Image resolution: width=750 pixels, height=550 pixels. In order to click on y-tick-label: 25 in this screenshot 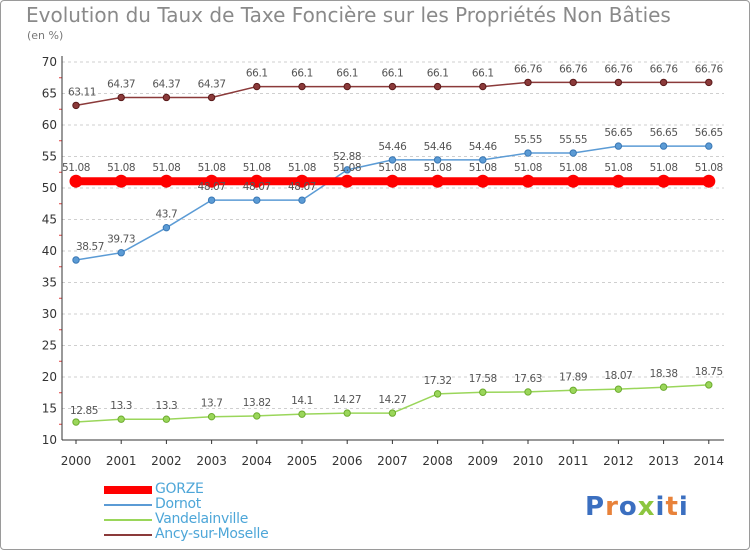, I will do `click(49, 346)`.